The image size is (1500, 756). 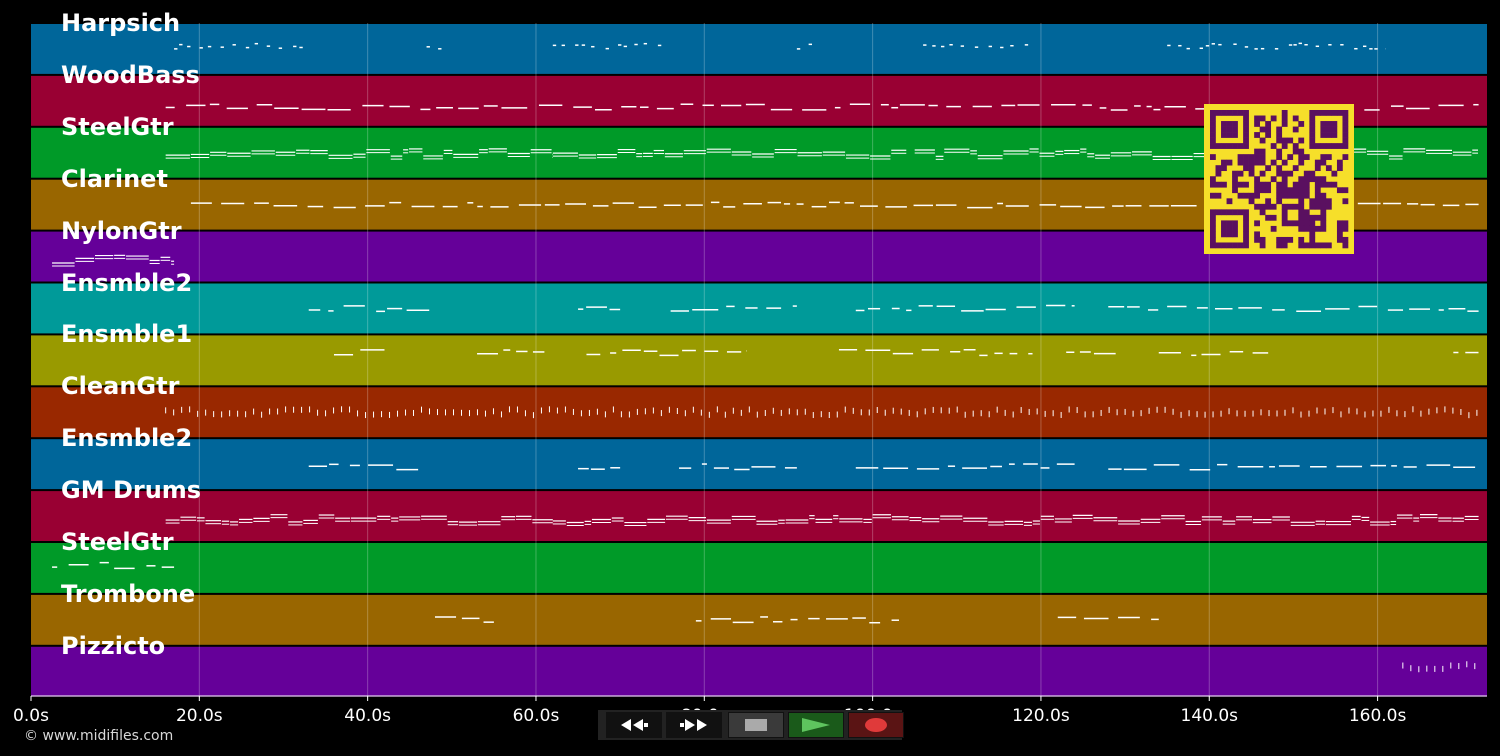 I want to click on track-label: Clarinet, so click(x=114, y=178).